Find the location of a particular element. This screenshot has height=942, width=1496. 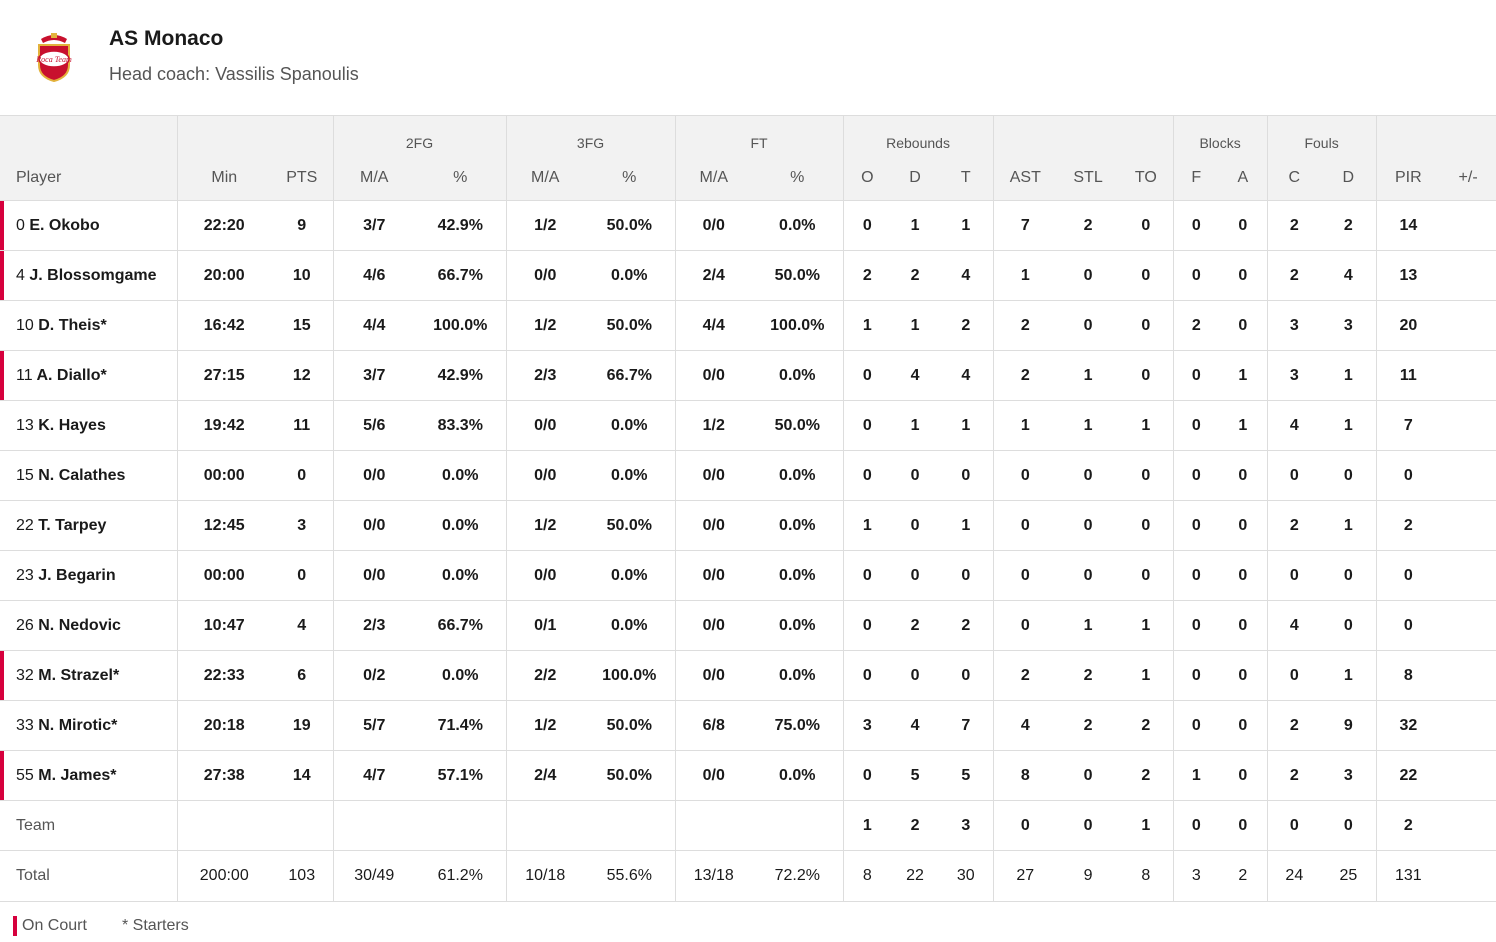

player-name: N. Calathes is located at coordinates (82, 475).